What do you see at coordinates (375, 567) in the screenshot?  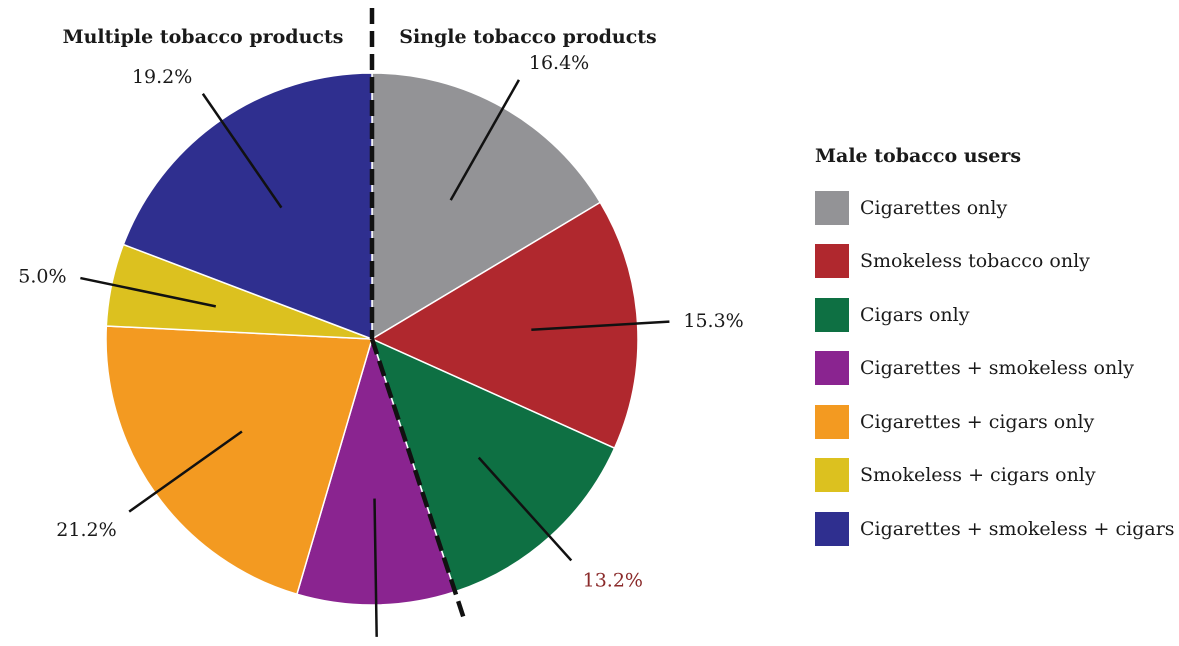 I see `leader-line-cigarettes-plus-smokeless-only` at bounding box center [375, 567].